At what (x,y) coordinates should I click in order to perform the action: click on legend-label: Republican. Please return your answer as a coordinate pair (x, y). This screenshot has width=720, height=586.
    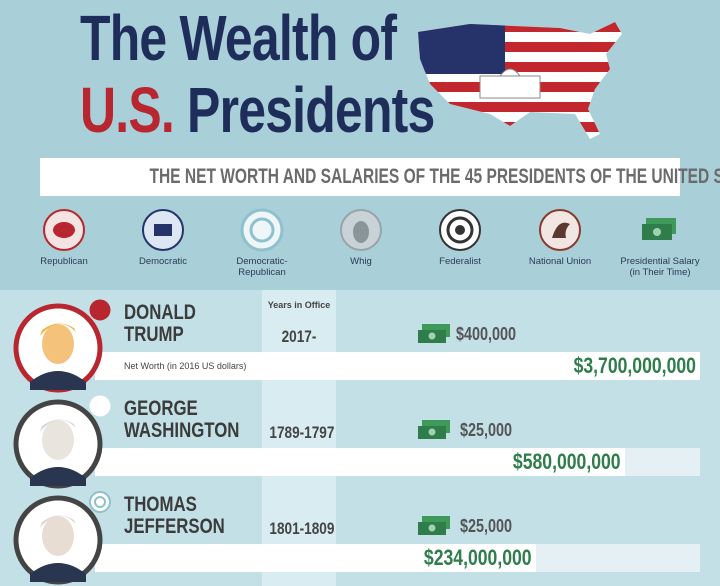
    Looking at the image, I should click on (64, 261).